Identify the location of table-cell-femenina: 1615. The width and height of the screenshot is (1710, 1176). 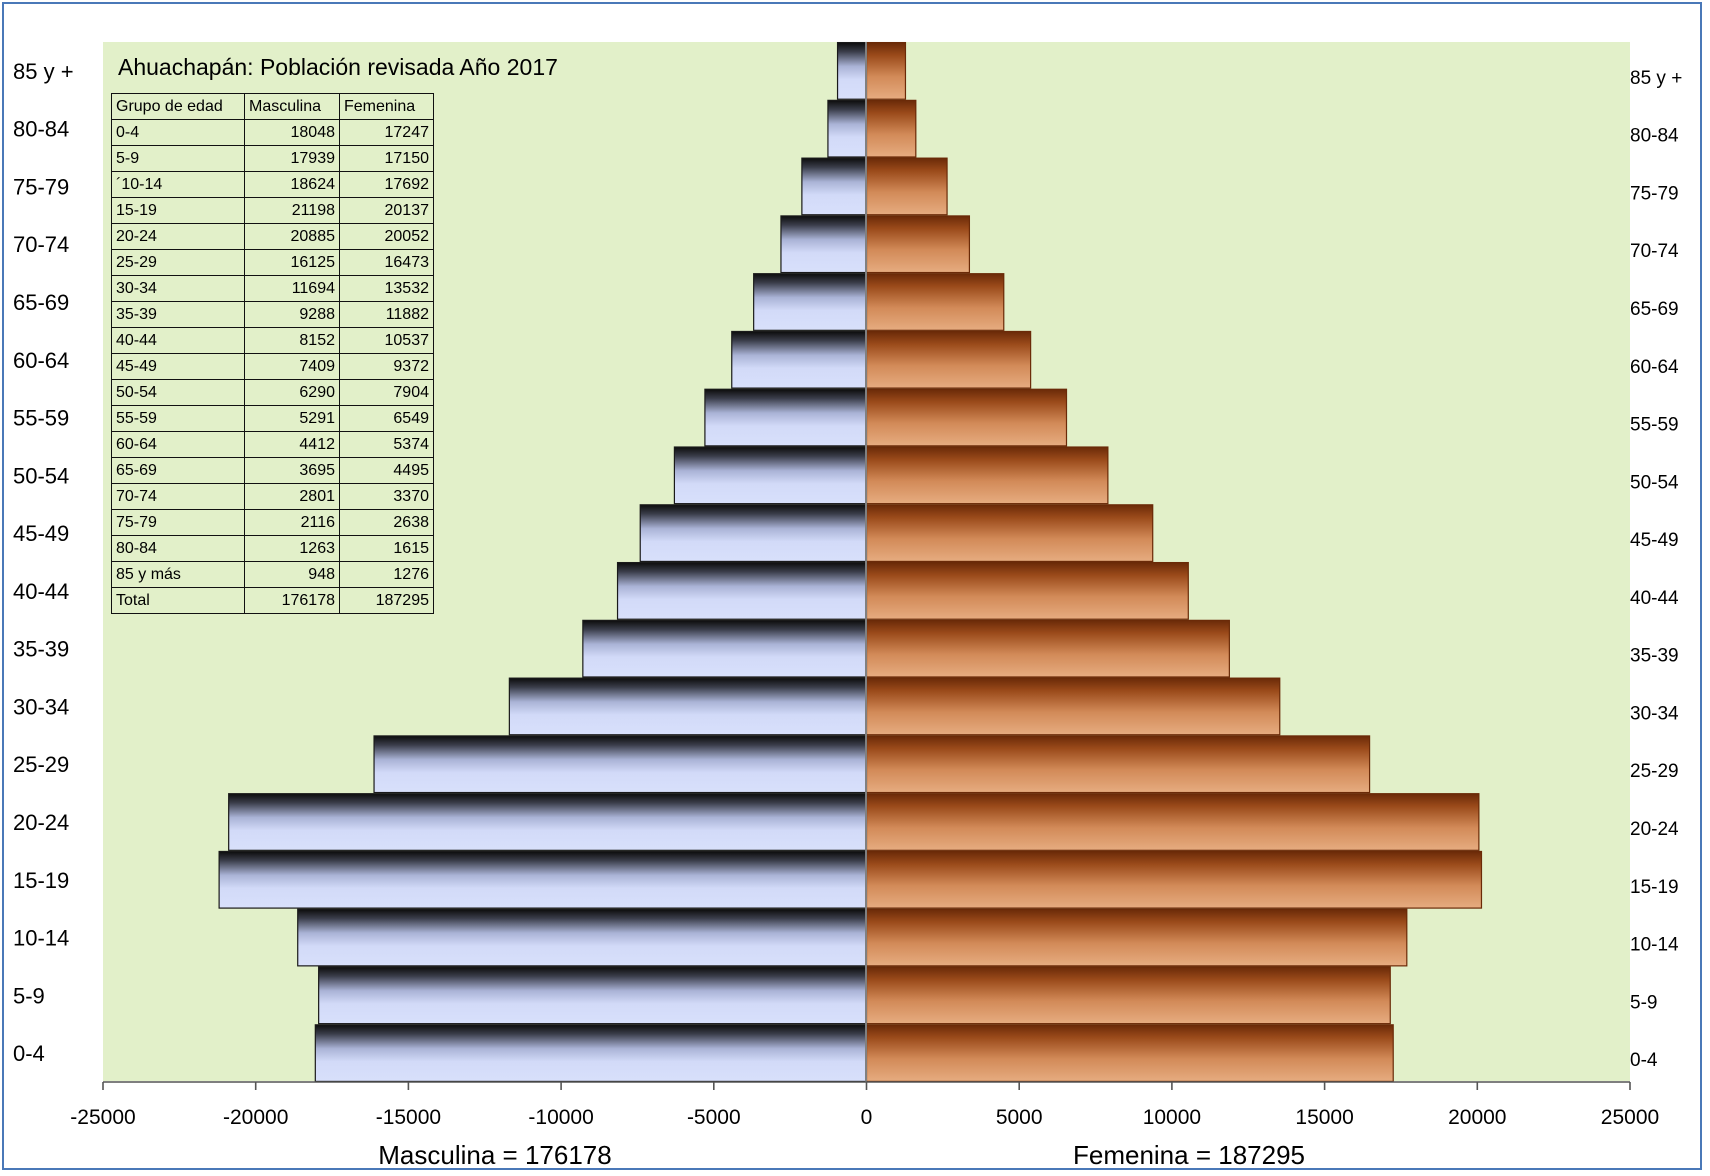
(386, 548).